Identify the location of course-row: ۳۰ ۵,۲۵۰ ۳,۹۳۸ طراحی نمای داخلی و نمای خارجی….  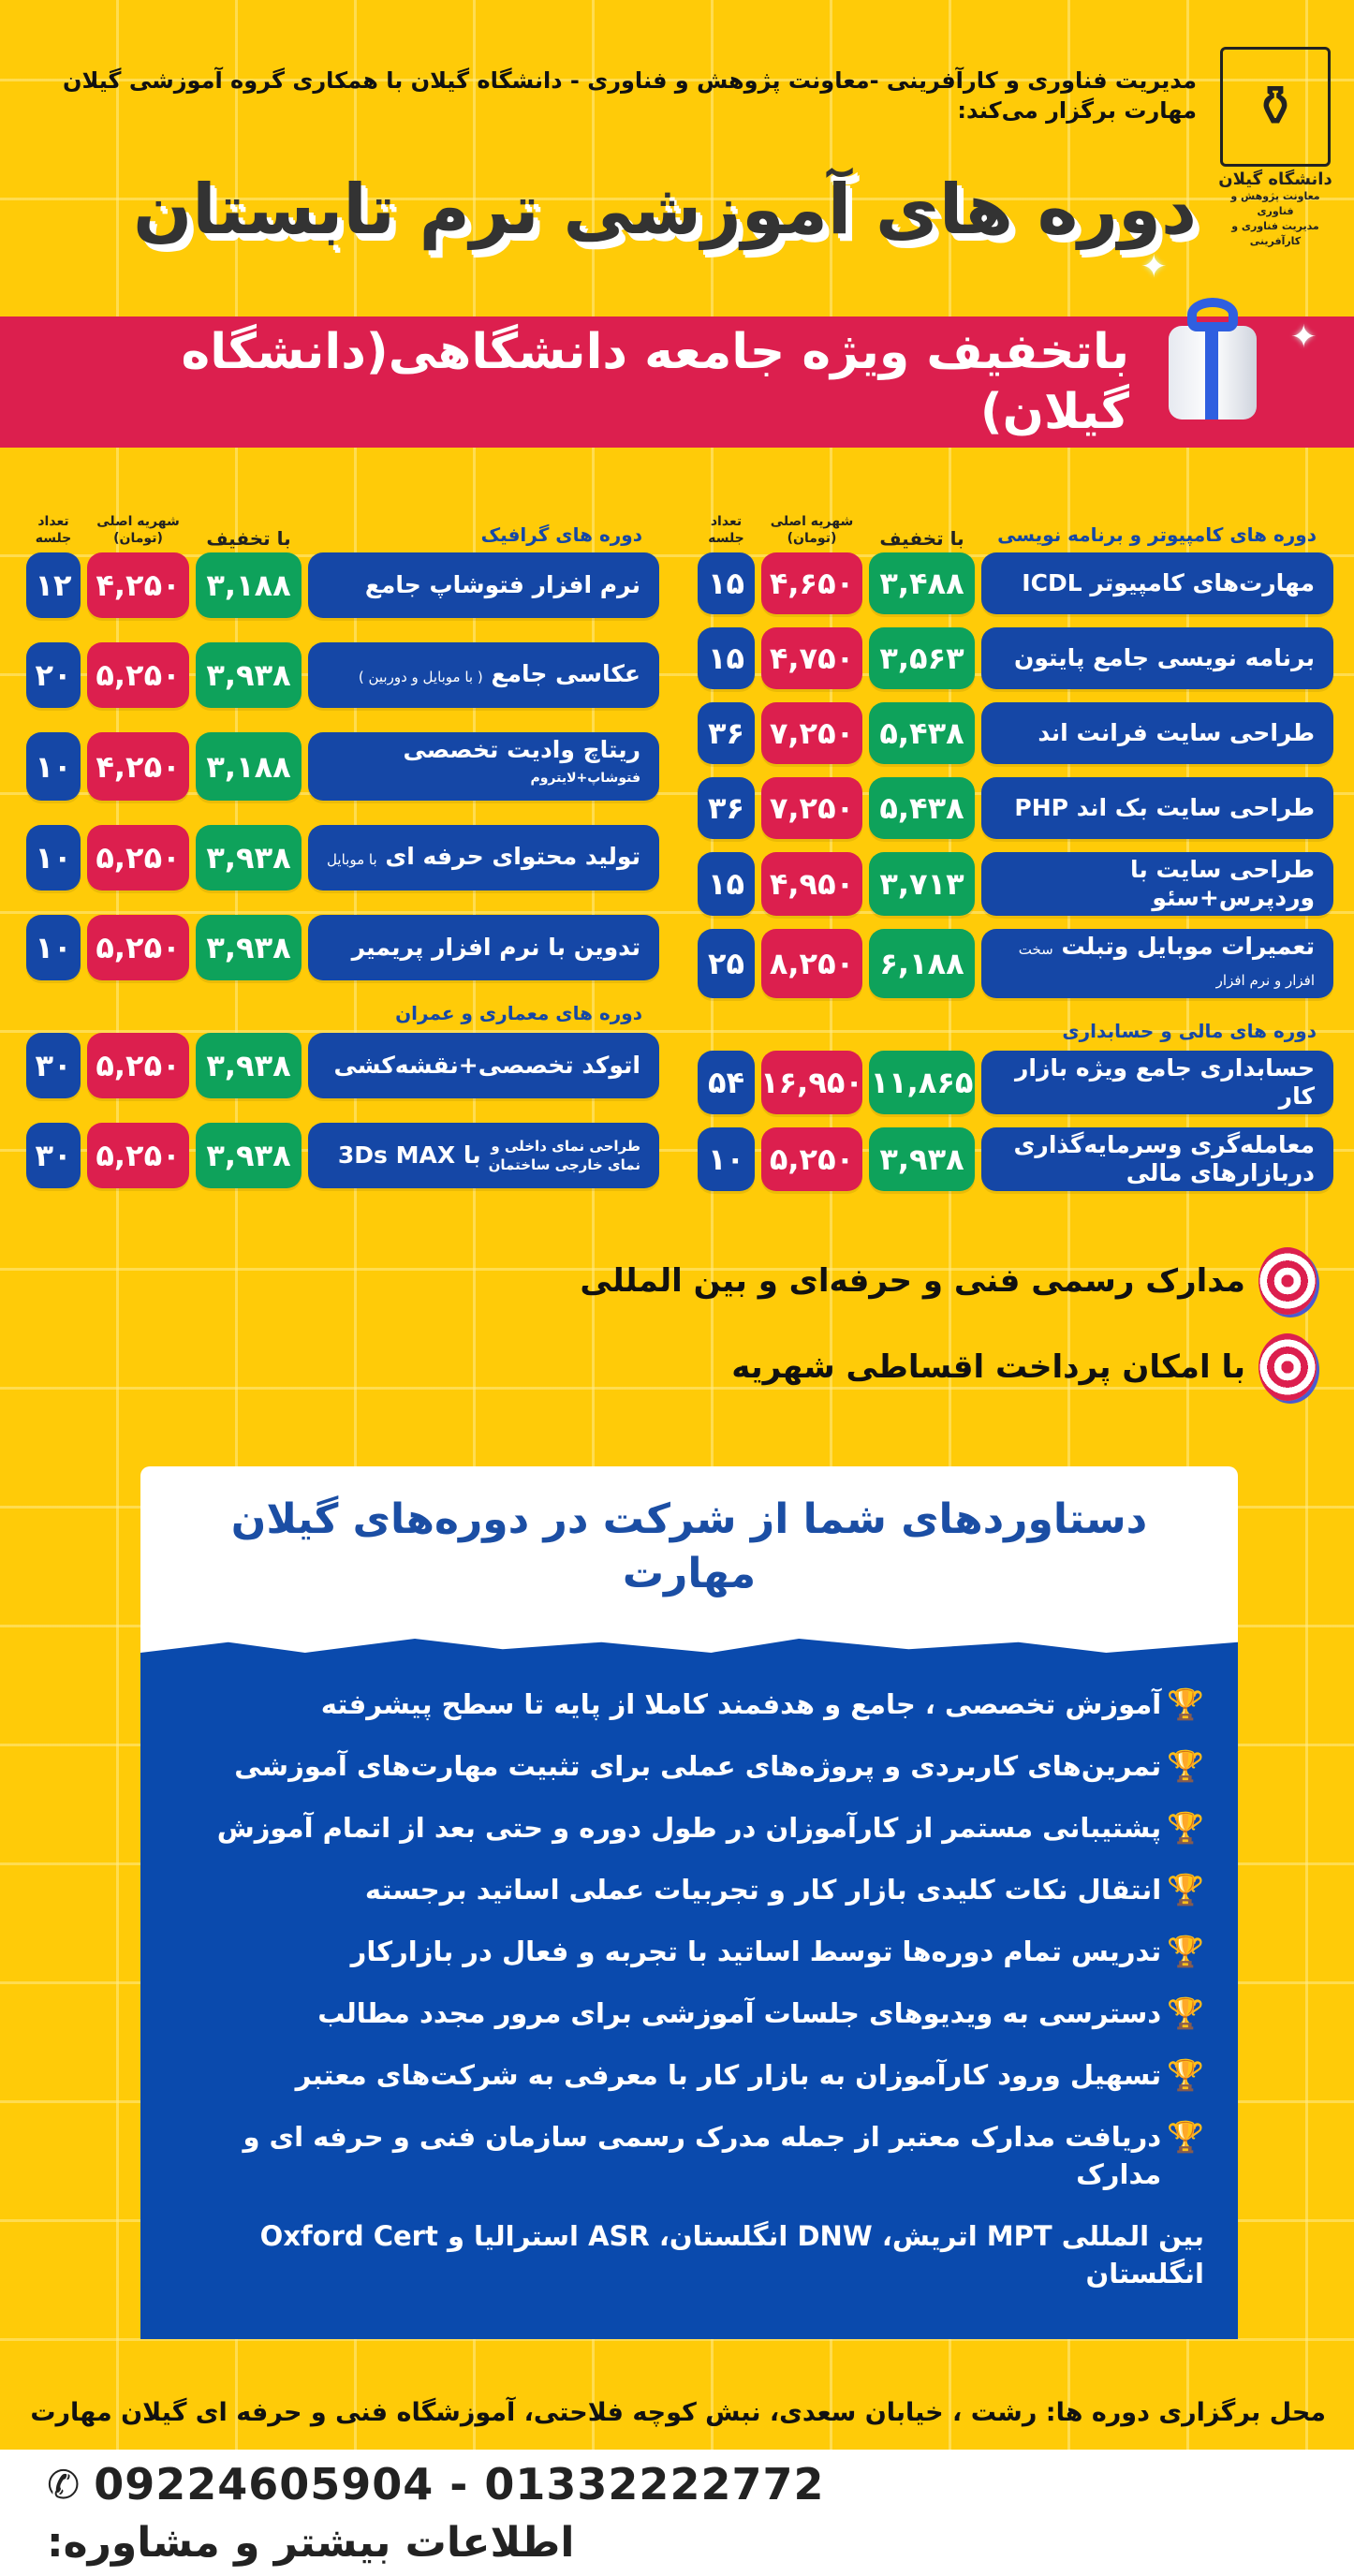
(342, 1156).